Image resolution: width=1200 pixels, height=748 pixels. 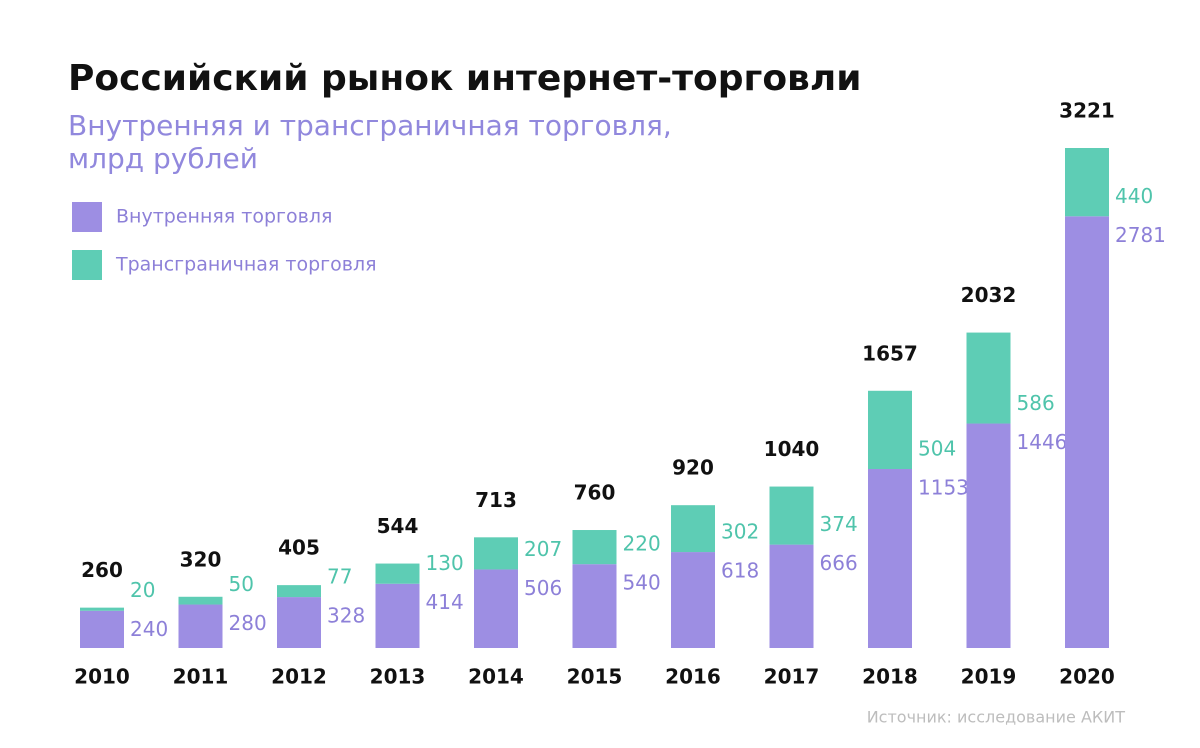 What do you see at coordinates (1087, 677) in the screenshot?
I see `x-tick-label: 2020` at bounding box center [1087, 677].